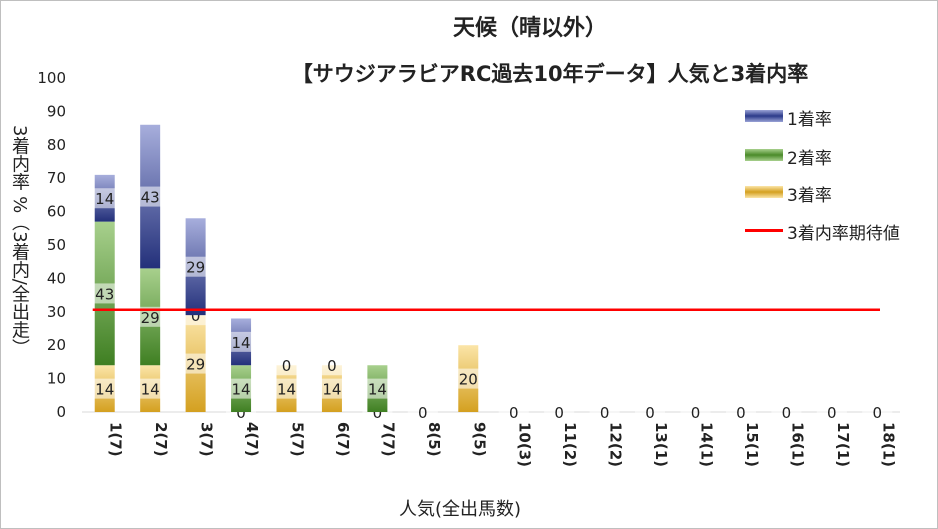 The height and width of the screenshot is (529, 938). Describe the element at coordinates (388, 439) in the screenshot. I see `x-tick-label: 7(7)` at that location.